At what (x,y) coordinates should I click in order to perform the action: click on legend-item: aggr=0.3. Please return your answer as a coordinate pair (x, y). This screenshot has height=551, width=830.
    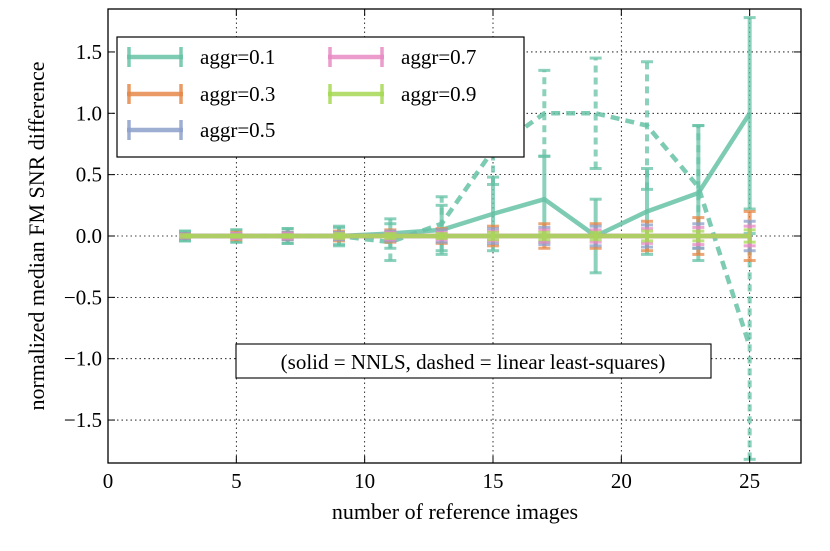
    Looking at the image, I should click on (201, 94).